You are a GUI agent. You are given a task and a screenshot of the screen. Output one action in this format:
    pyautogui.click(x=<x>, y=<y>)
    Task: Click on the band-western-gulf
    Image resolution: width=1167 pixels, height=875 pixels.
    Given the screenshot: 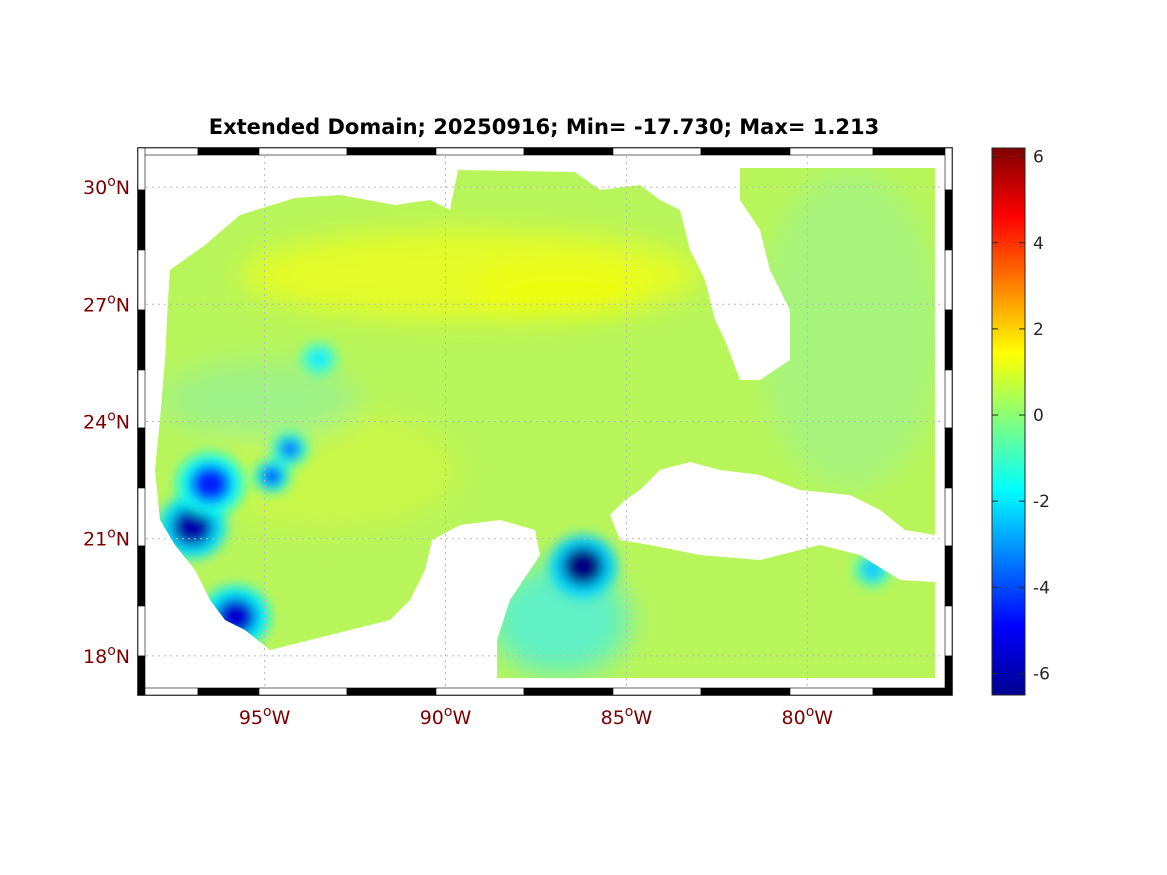 What is the action you would take?
    pyautogui.click(x=260, y=400)
    